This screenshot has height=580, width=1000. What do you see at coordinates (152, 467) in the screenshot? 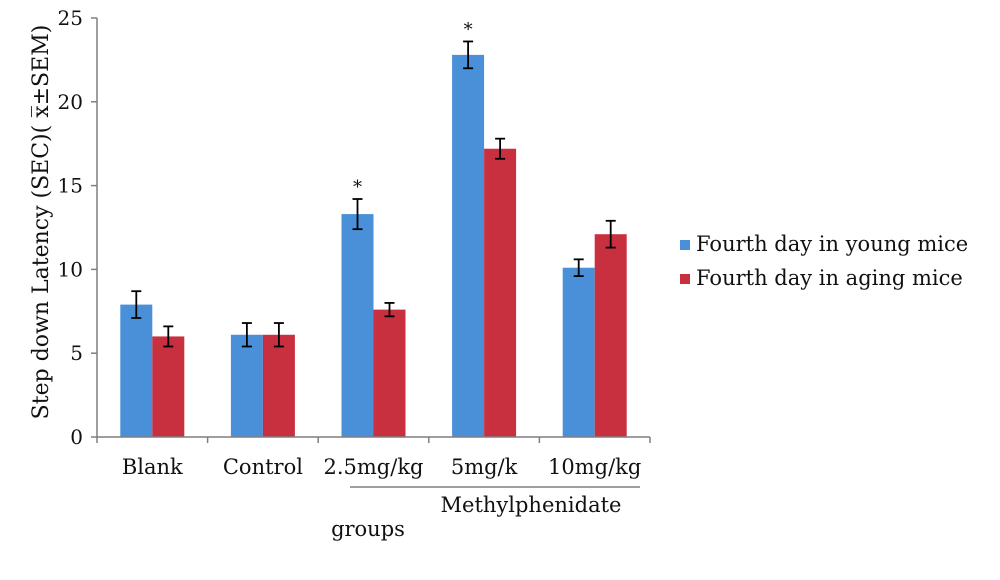
I see `x-category-label: Blank` at bounding box center [152, 467].